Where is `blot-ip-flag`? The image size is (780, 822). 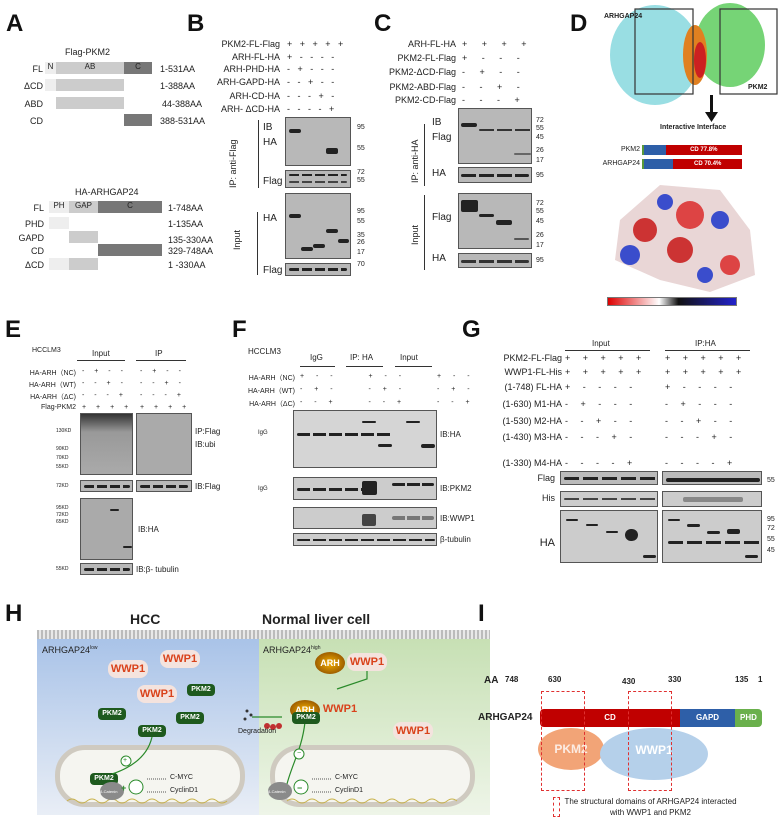
blot-ip-flag is located at coordinates (712, 478).